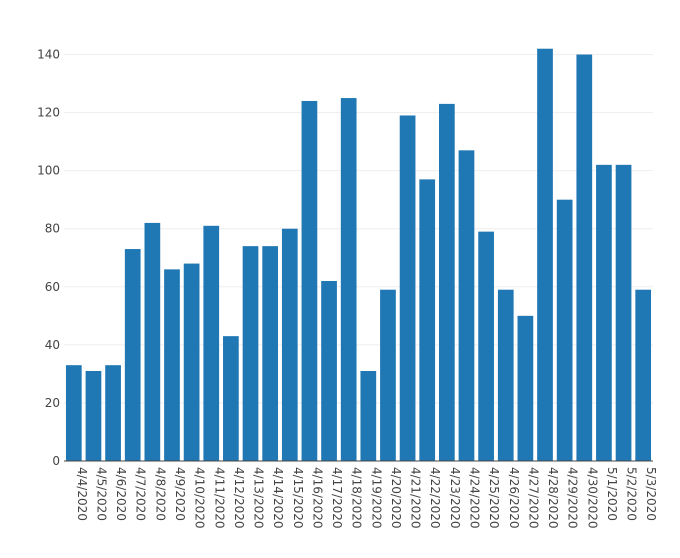  Describe the element at coordinates (592, 498) in the screenshot. I see `x-tick-label: 4/30/2020` at that location.